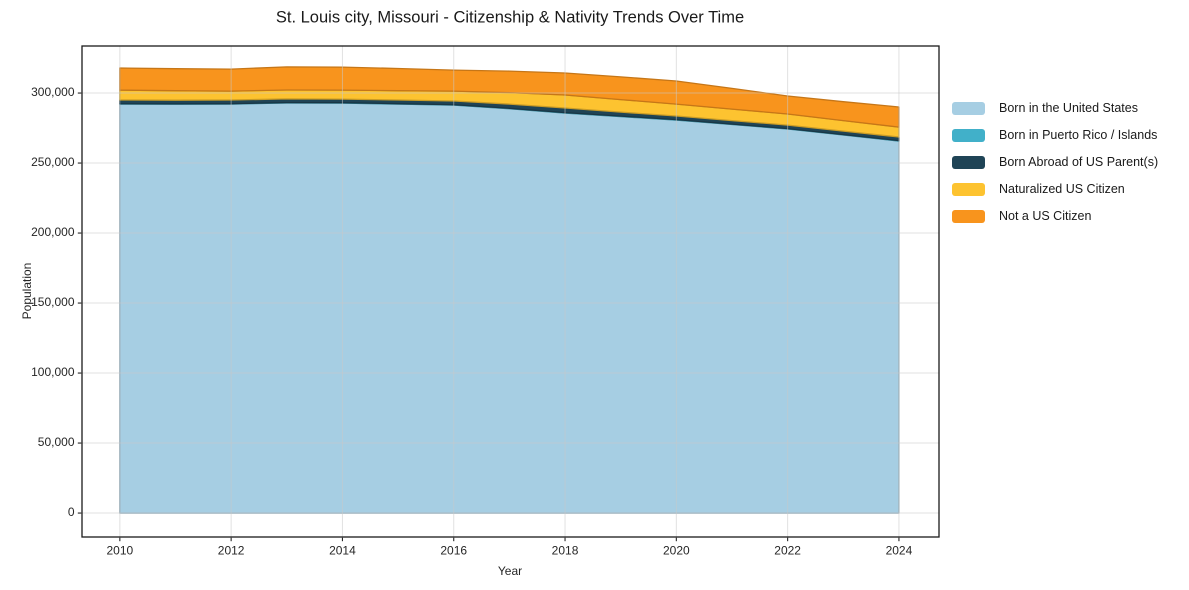 Image resolution: width=1189 pixels, height=590 pixels. What do you see at coordinates (510, 571) in the screenshot?
I see `x-axis-label: Year` at bounding box center [510, 571].